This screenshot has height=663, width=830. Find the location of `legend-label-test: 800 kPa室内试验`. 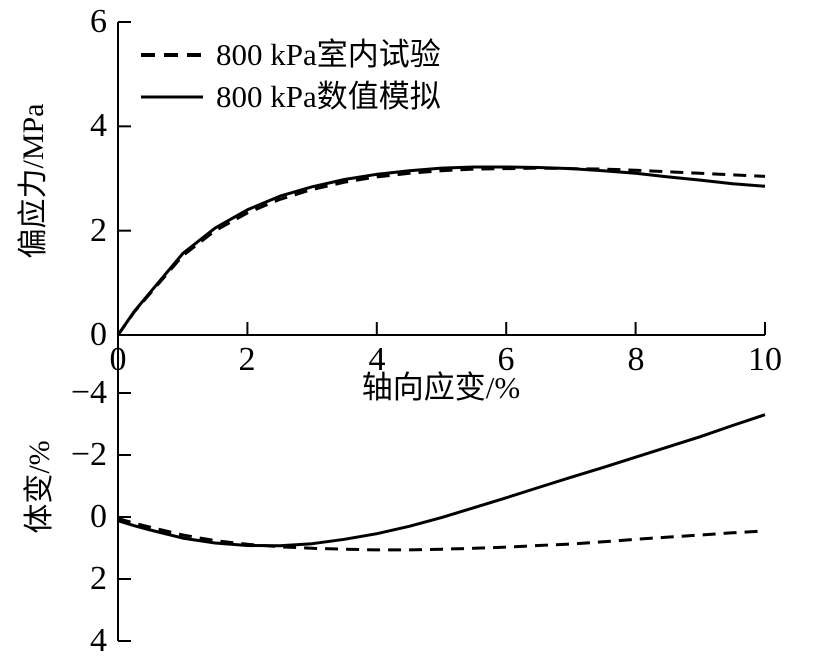

legend-label-test: 800 kPa室内试验 is located at coordinates (328, 54).